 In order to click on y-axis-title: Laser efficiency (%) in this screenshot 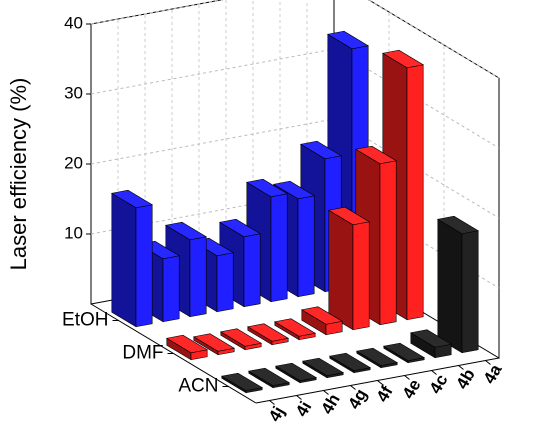, I will do `click(18, 174)`.